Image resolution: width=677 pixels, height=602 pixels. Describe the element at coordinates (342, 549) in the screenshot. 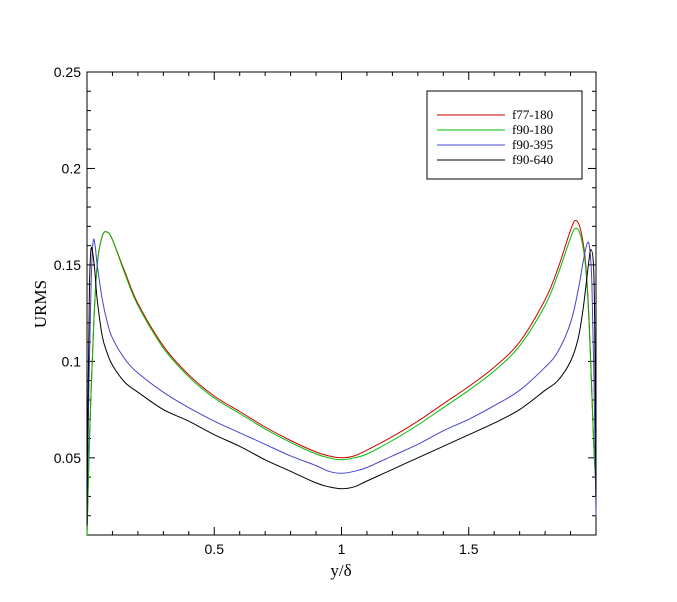

I see `x-tick-label: 1` at that location.